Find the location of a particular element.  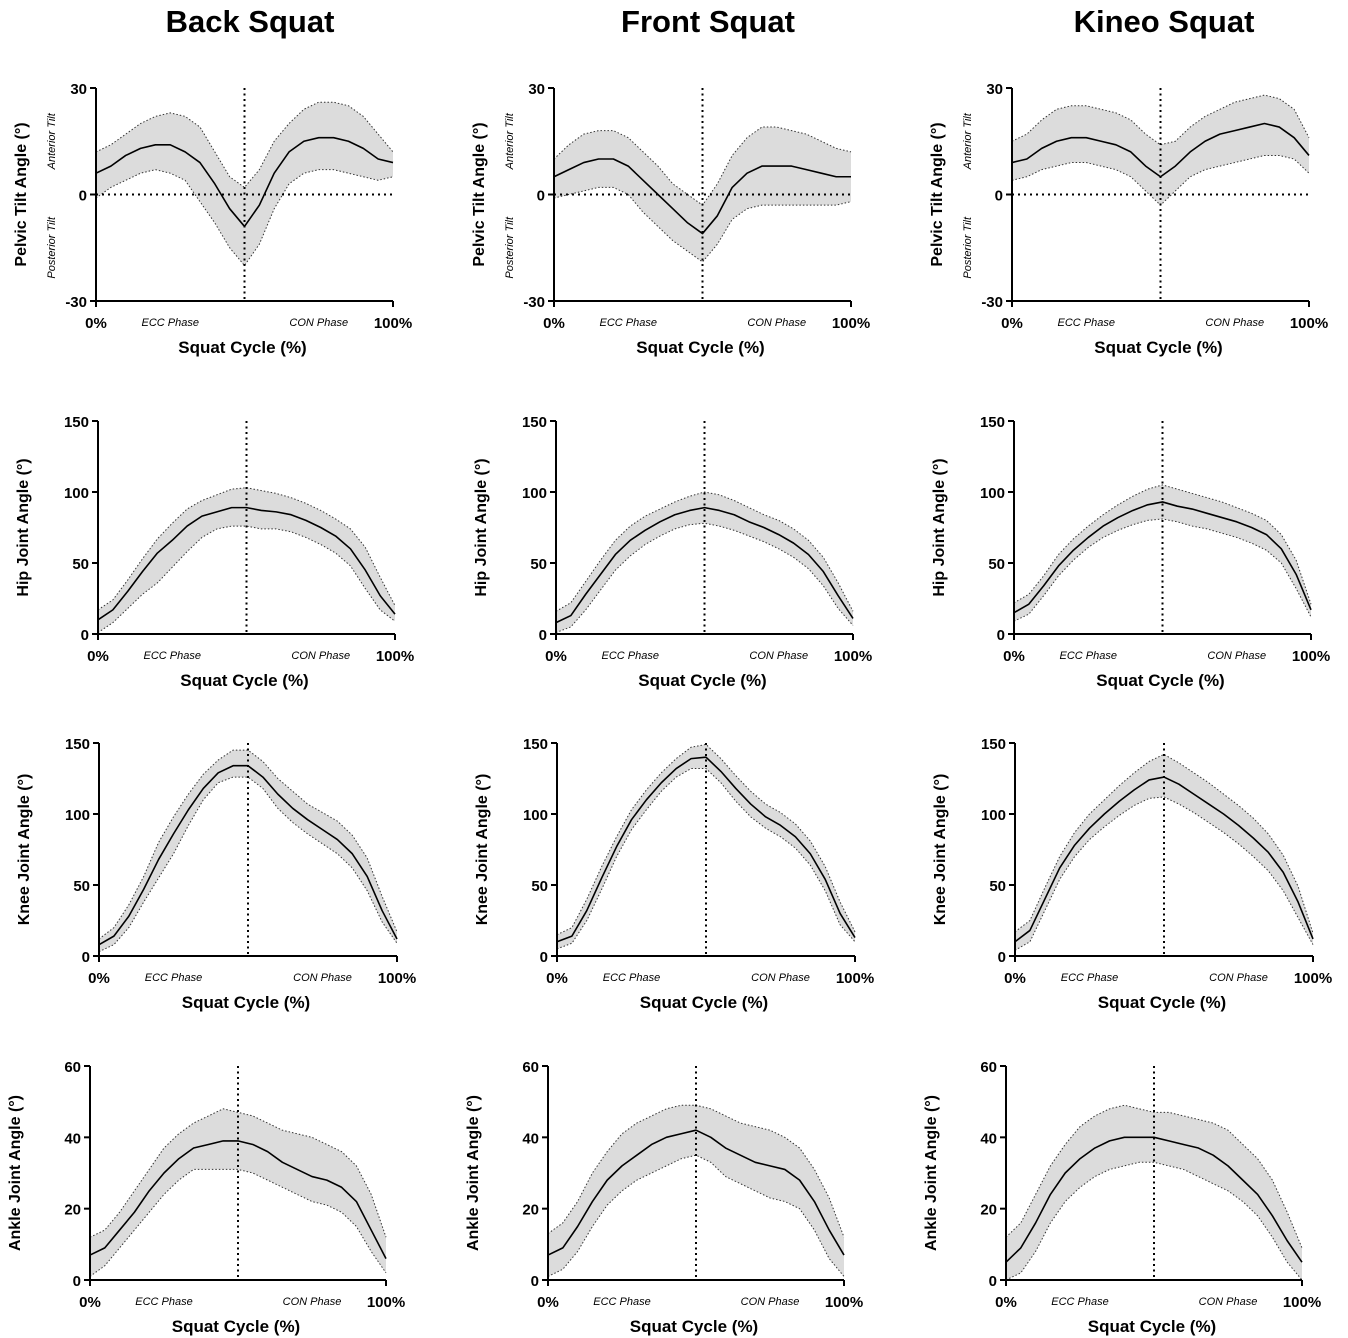

plot-back-ankle-y-axis-title: Ankle Joint Angle (°) is located at coordinates (15, 1173).